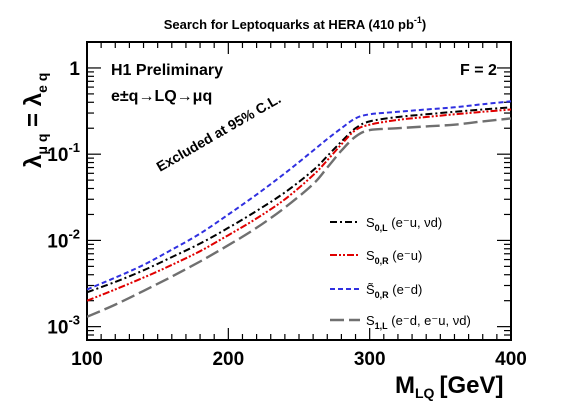  Describe the element at coordinates (42, 83) in the screenshot. I see `y-axis-label-right-sub: e q` at that location.